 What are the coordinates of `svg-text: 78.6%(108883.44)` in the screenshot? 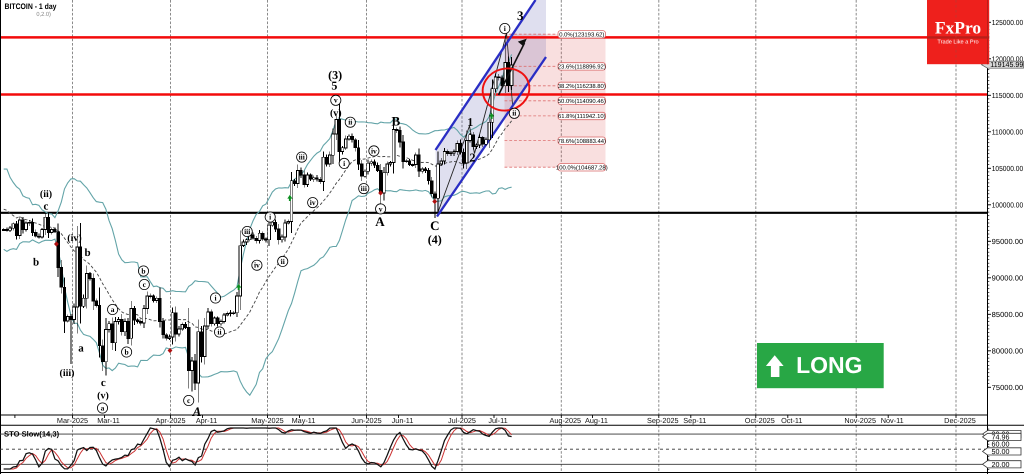 It's located at (582, 141).